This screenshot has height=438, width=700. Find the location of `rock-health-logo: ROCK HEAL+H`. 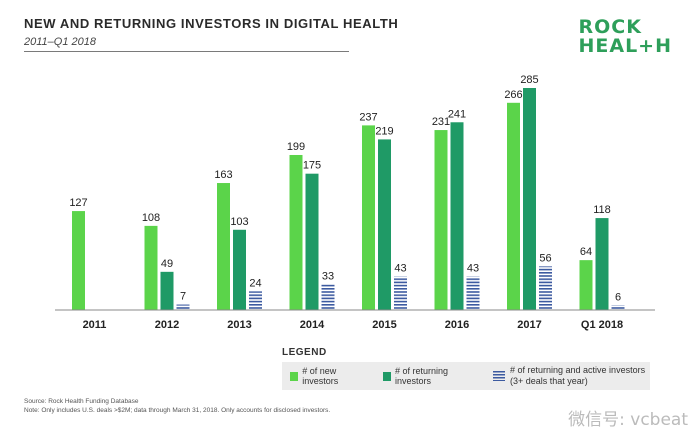

rock-health-logo: ROCK HEAL+H is located at coordinates (625, 37).